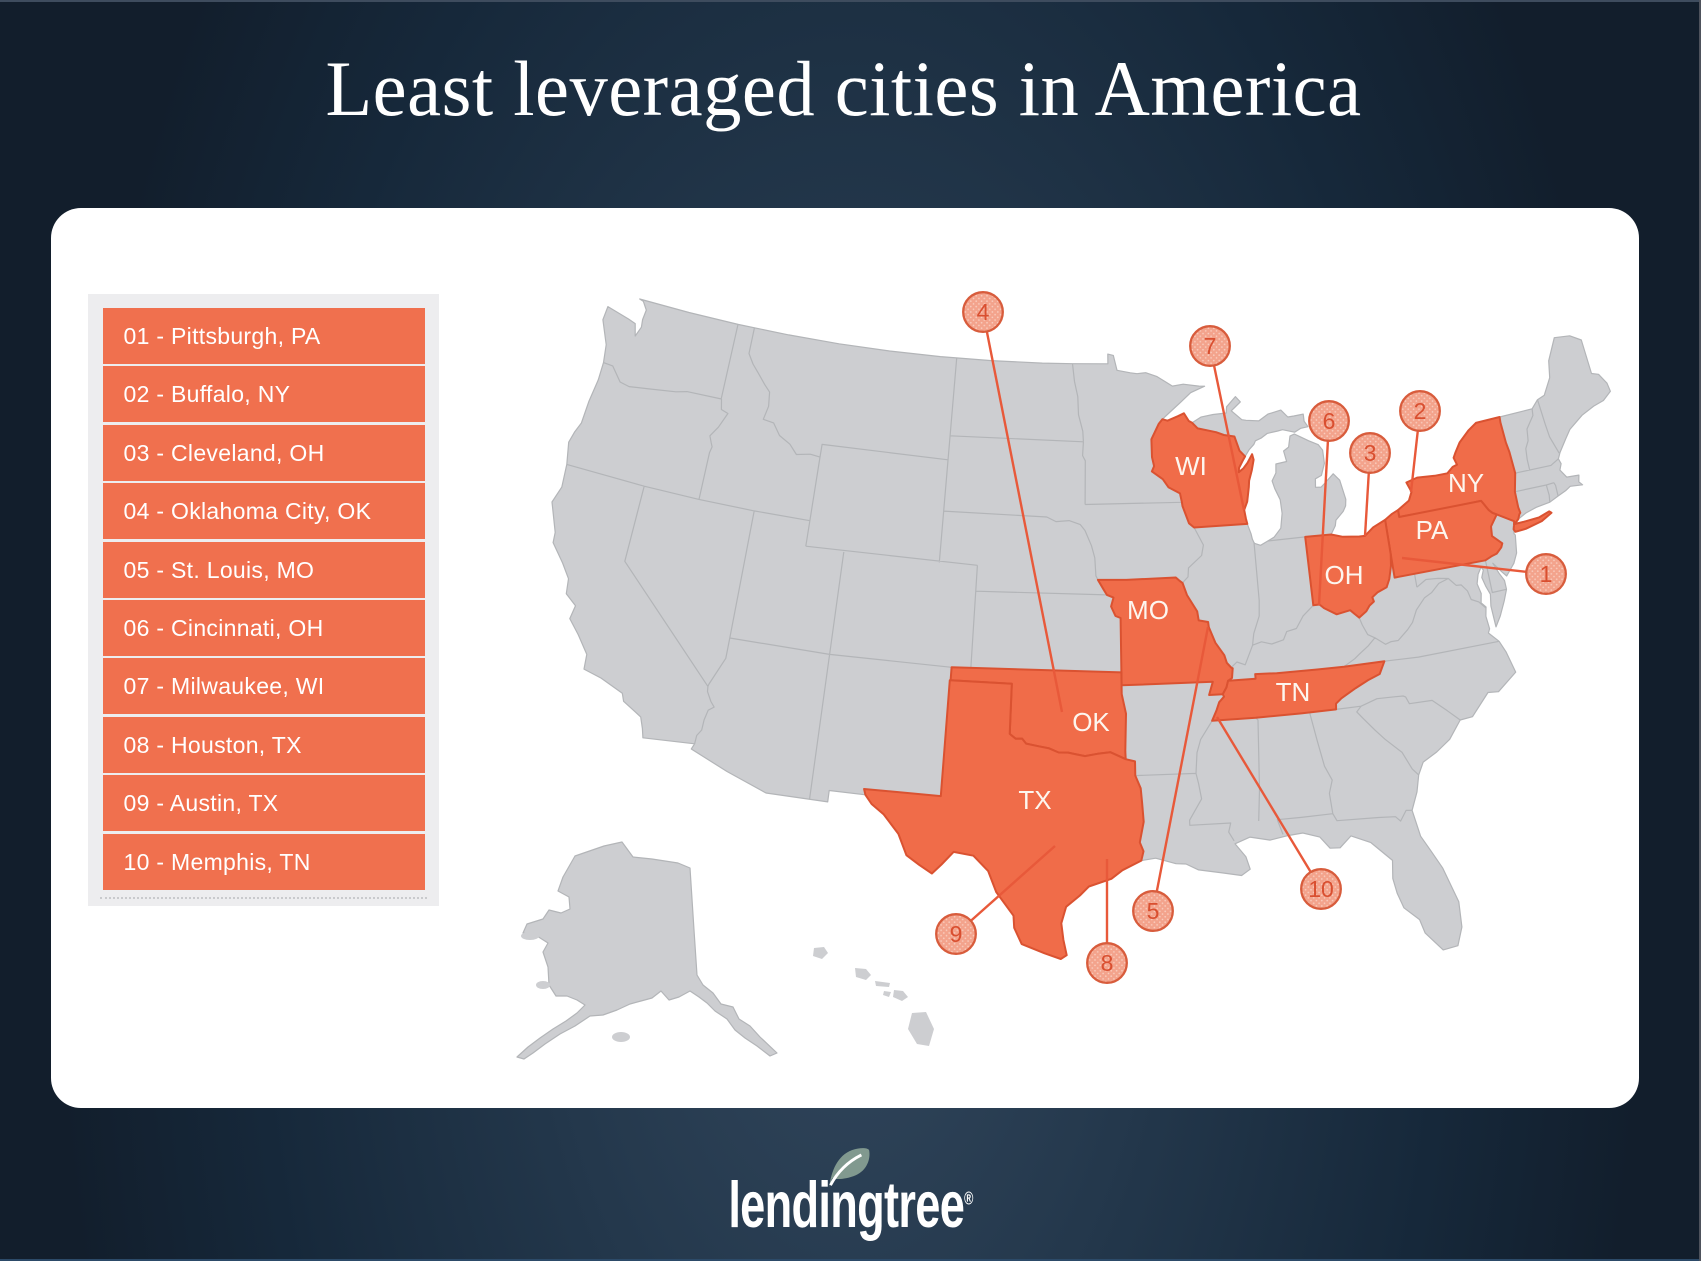 This screenshot has width=1701, height=1261. Describe the element at coordinates (1191, 466) in the screenshot. I see `svg-text: WI` at that location.